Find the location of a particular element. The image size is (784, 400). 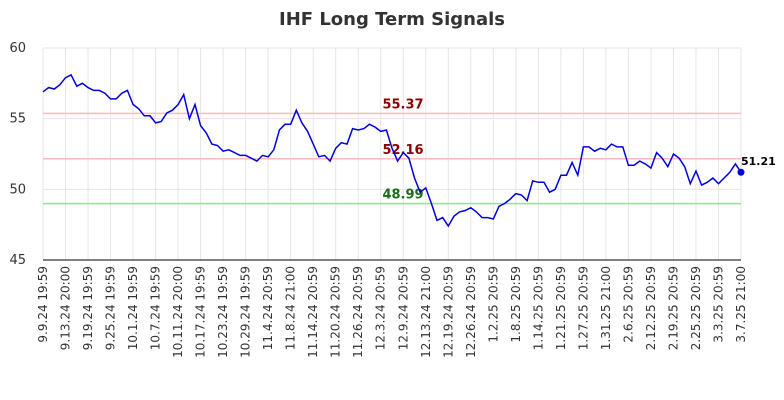

last-value-label: 51.21 is located at coordinates (758, 161).